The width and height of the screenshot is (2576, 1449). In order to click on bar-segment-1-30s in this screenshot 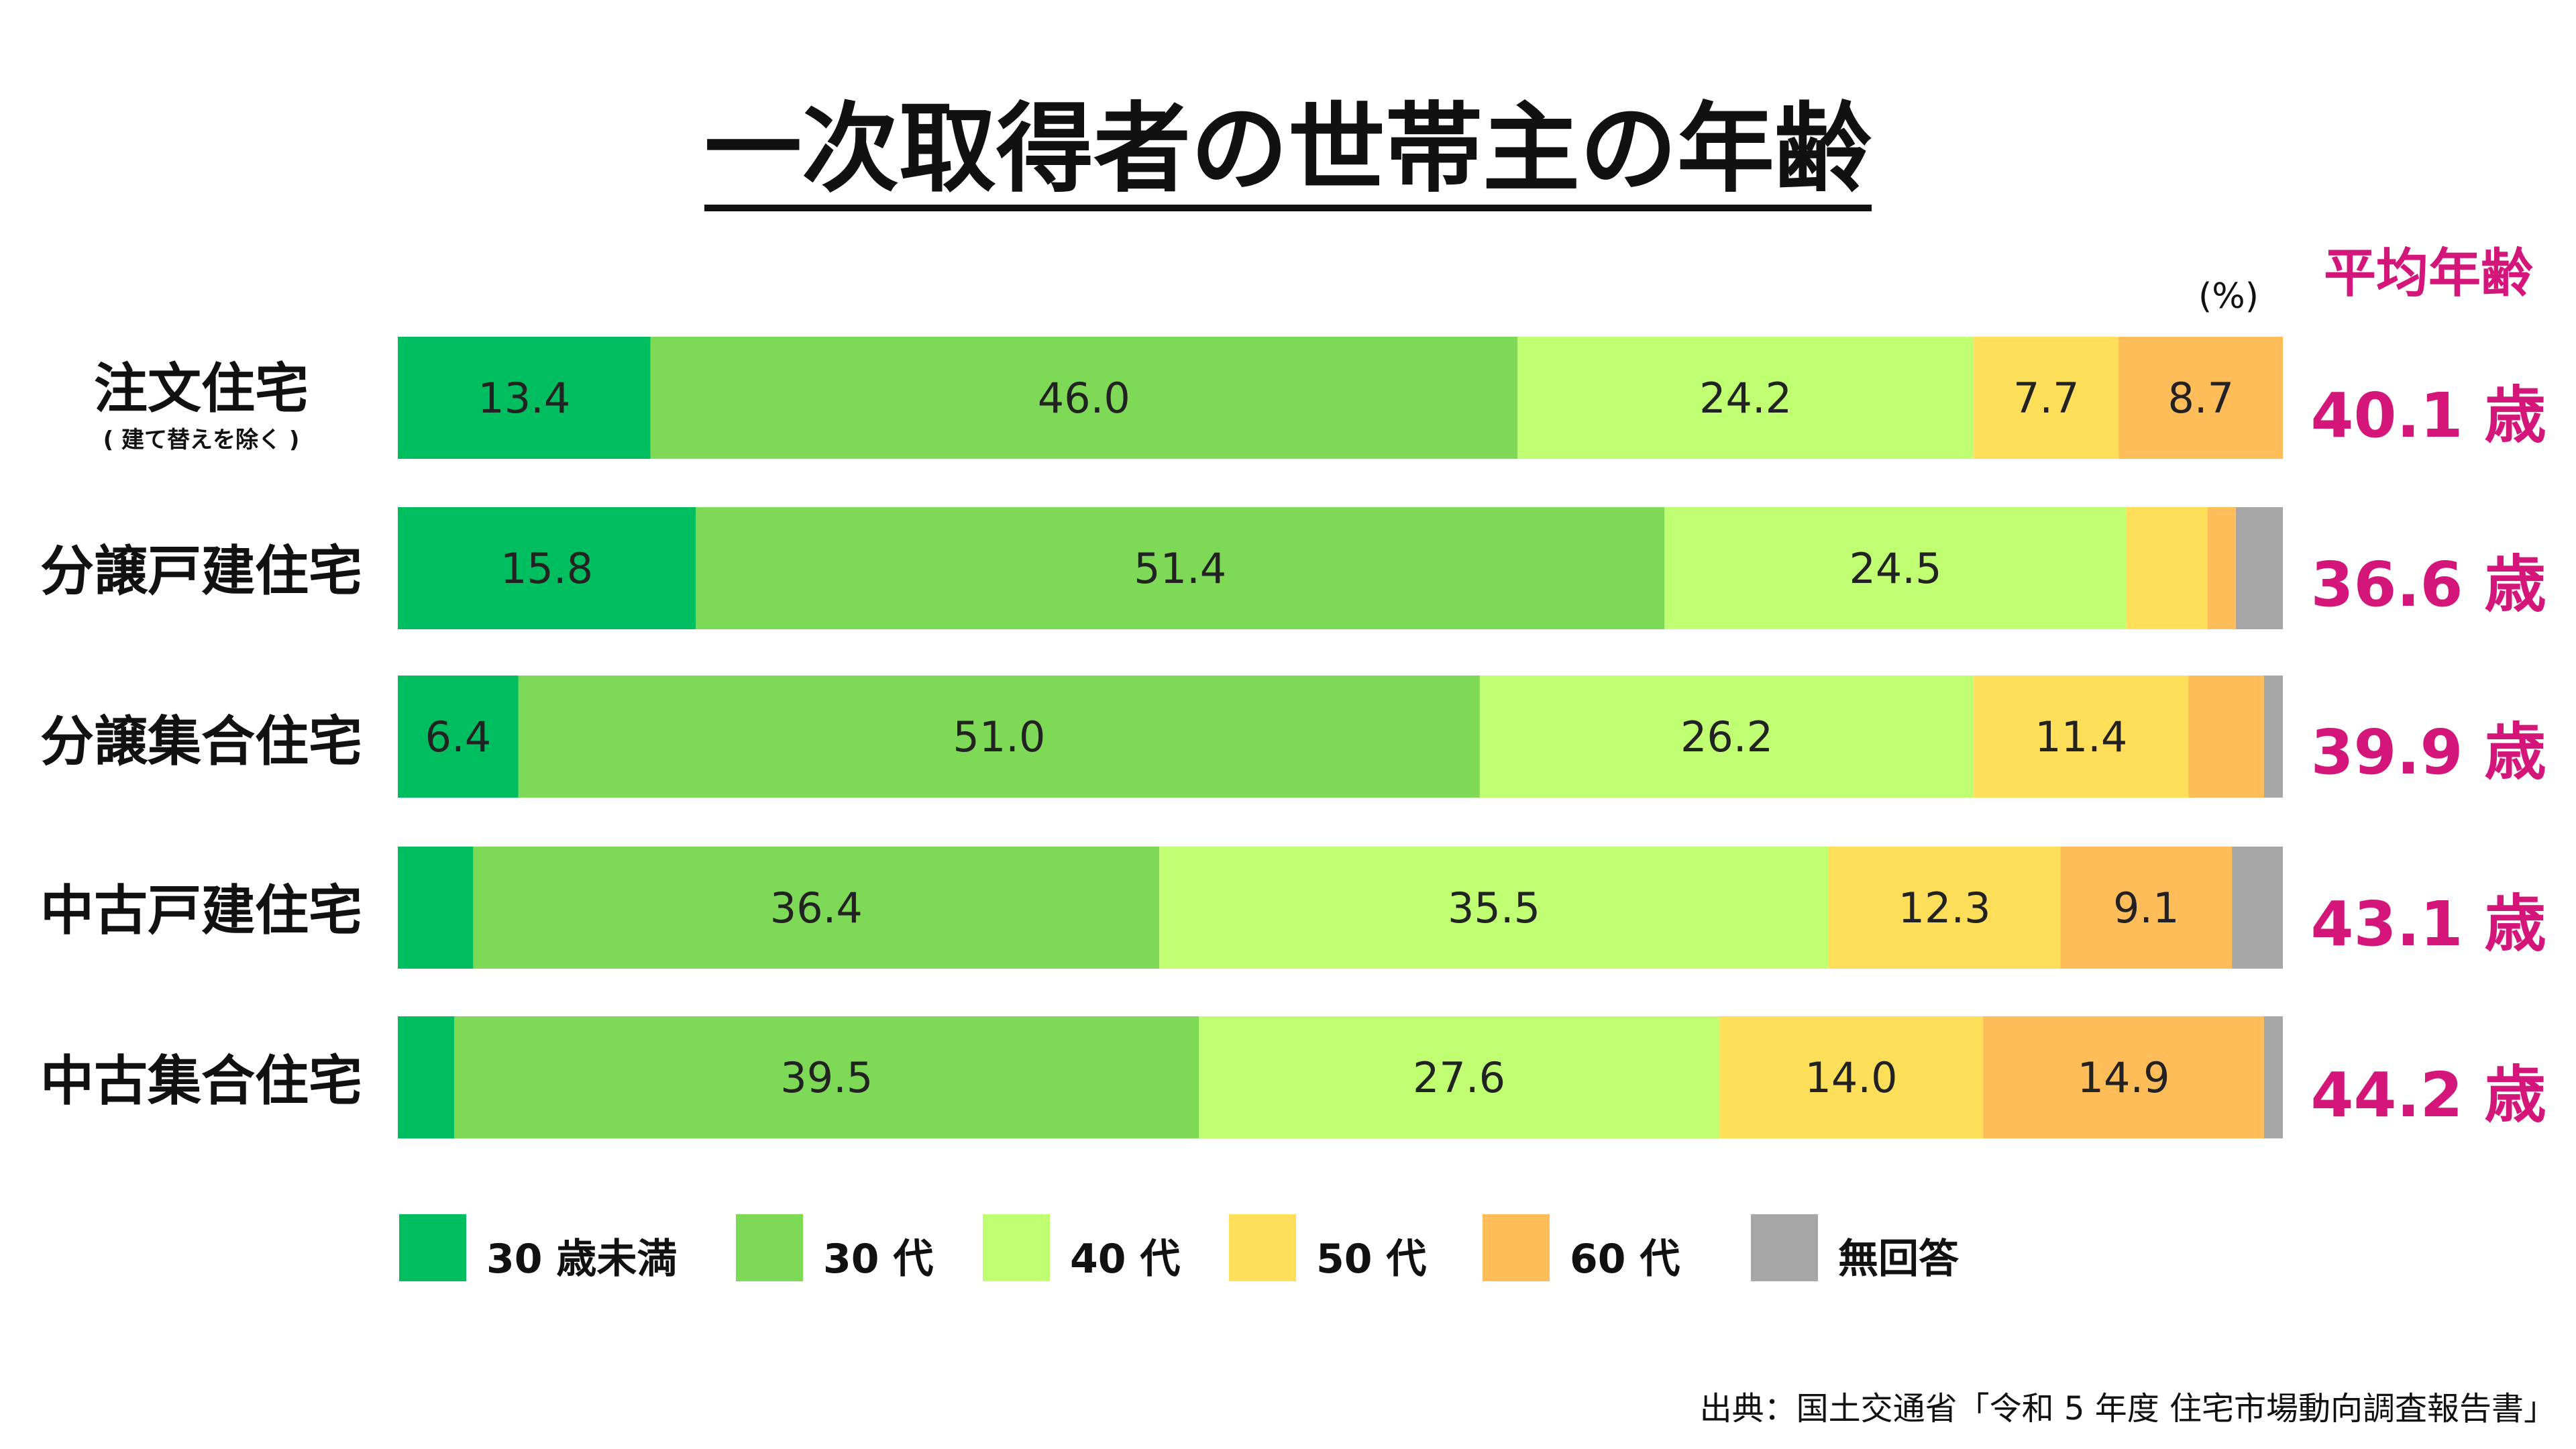, I will do `click(1180, 568)`.